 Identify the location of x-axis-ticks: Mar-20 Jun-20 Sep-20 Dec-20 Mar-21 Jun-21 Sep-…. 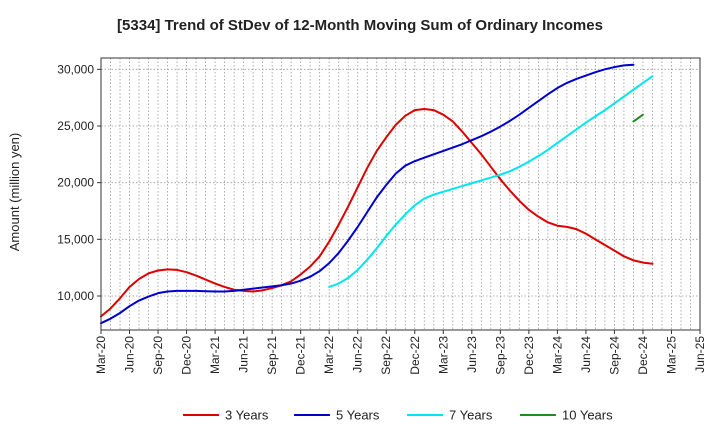
(400, 352).